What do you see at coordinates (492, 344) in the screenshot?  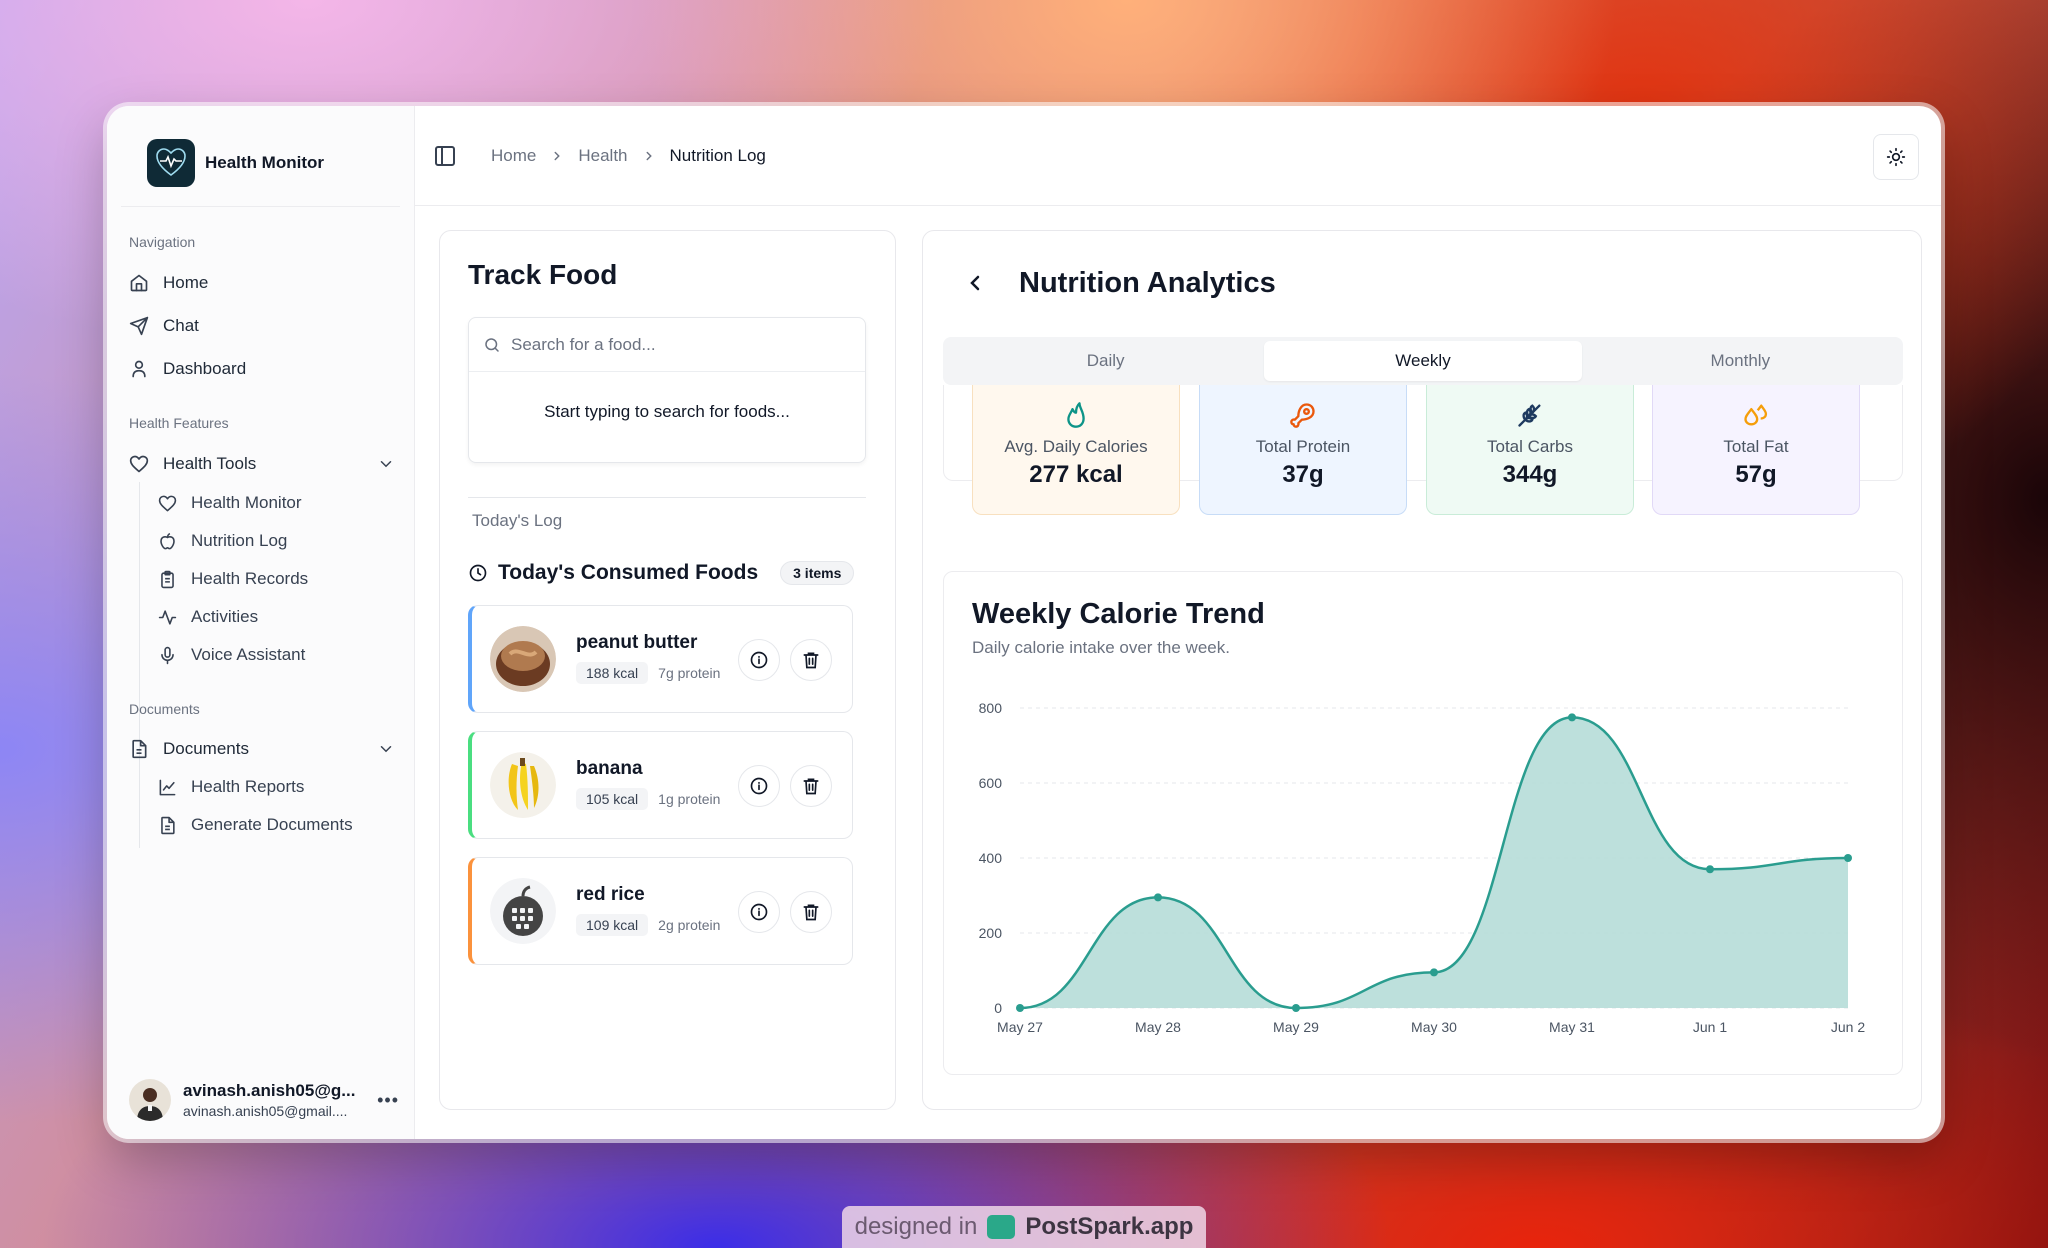 I see `search-icon` at bounding box center [492, 344].